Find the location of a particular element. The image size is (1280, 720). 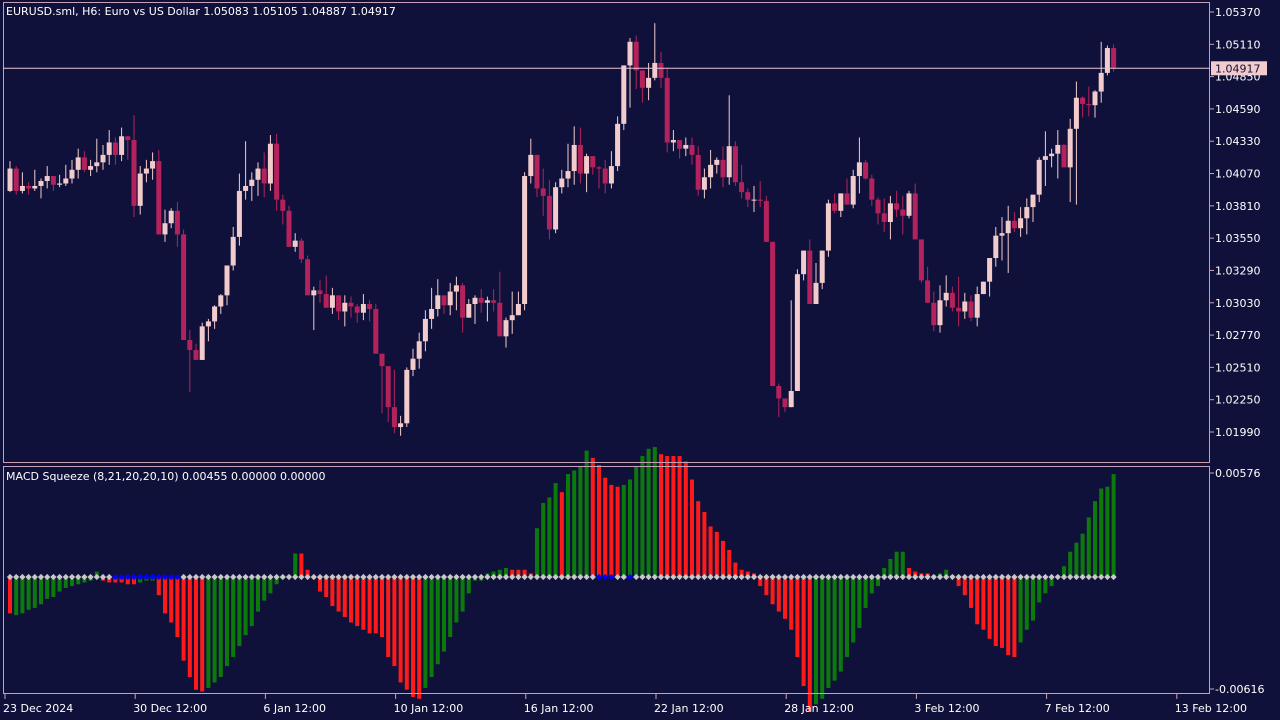

price-tick-label: 1.02250 is located at coordinates (1238, 400).